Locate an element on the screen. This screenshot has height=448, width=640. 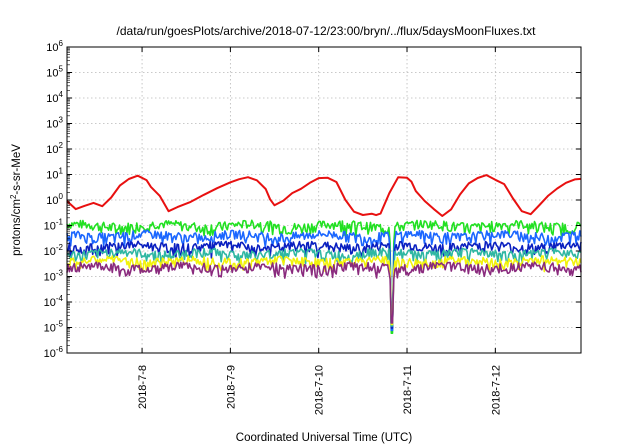
y-tick-label: 10⁴ is located at coordinates (54, 97).